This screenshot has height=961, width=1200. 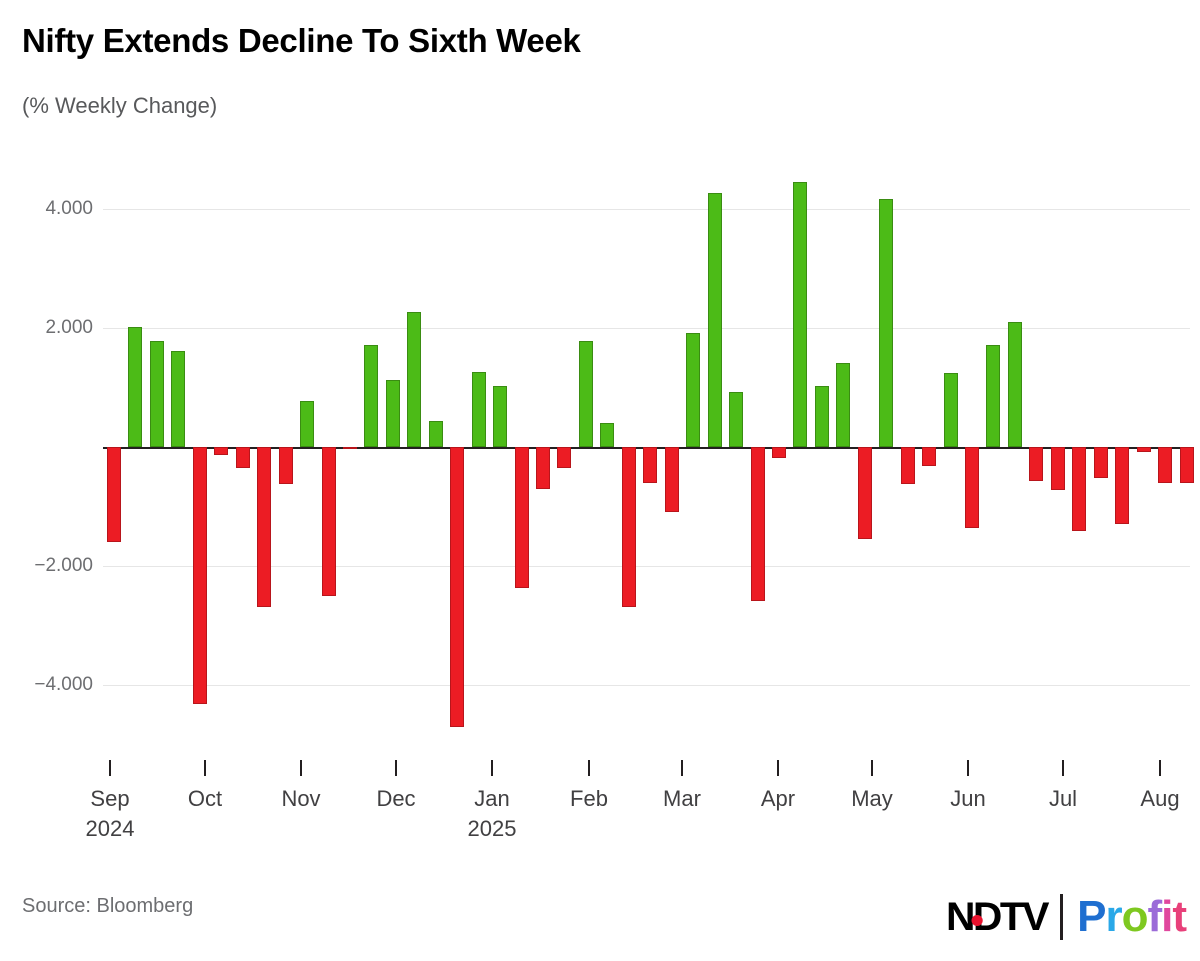 I want to click on profit-letter: i, so click(x=1167, y=916).